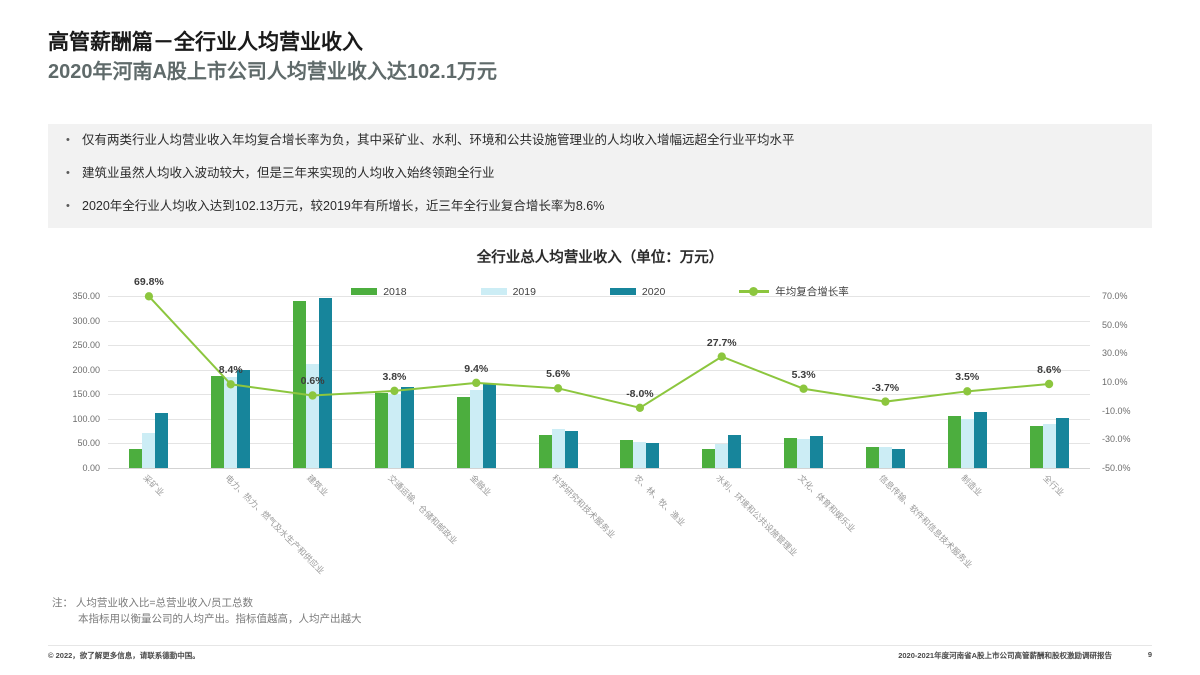 This screenshot has width=1200, height=675. Describe the element at coordinates (637, 292) in the screenshot. I see `legend-item: 2020` at that location.